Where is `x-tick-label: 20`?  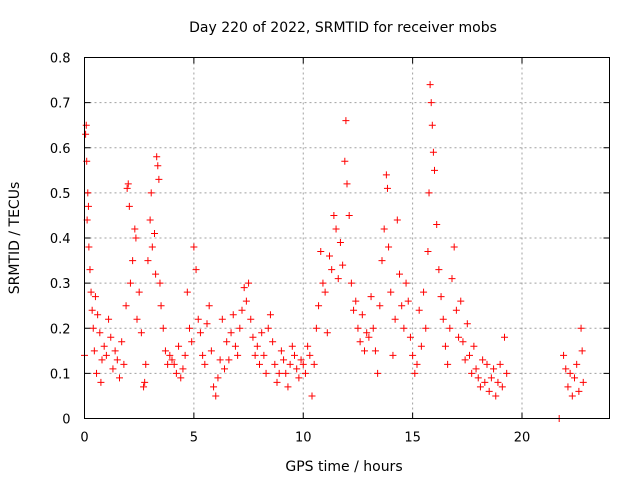 x-tick-label: 20 is located at coordinates (522, 438).